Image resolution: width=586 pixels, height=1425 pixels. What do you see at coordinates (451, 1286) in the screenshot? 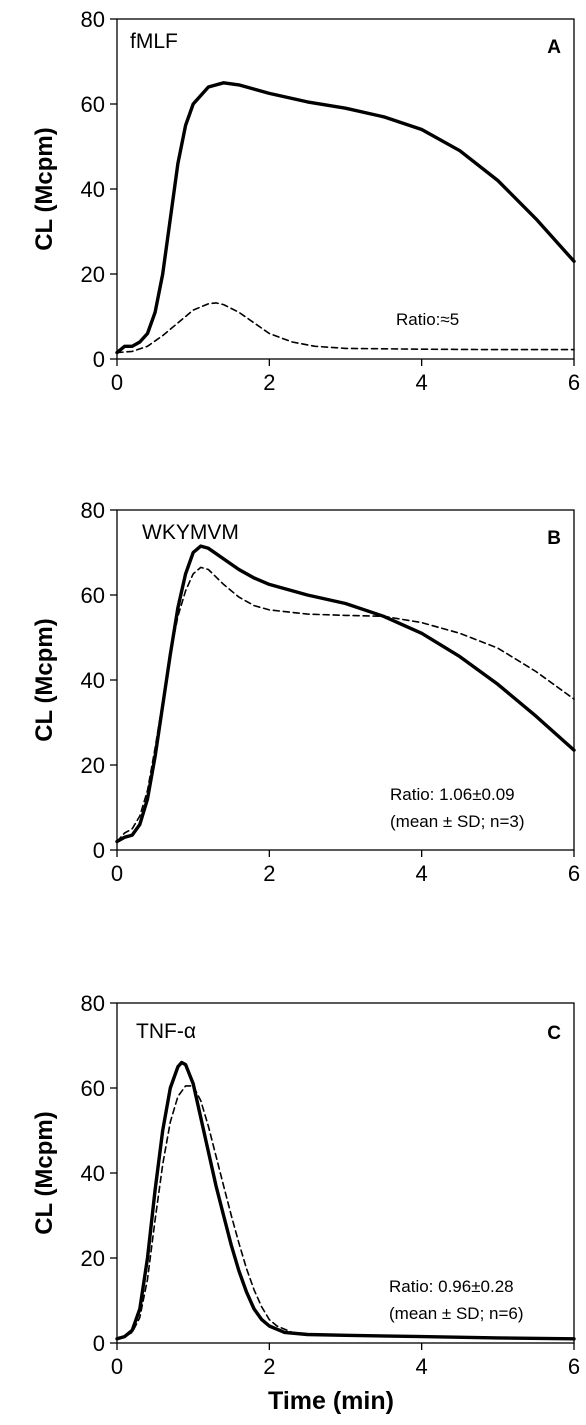
I see `ratio-annotation: Ratio: 0.96±0.28` at bounding box center [451, 1286].